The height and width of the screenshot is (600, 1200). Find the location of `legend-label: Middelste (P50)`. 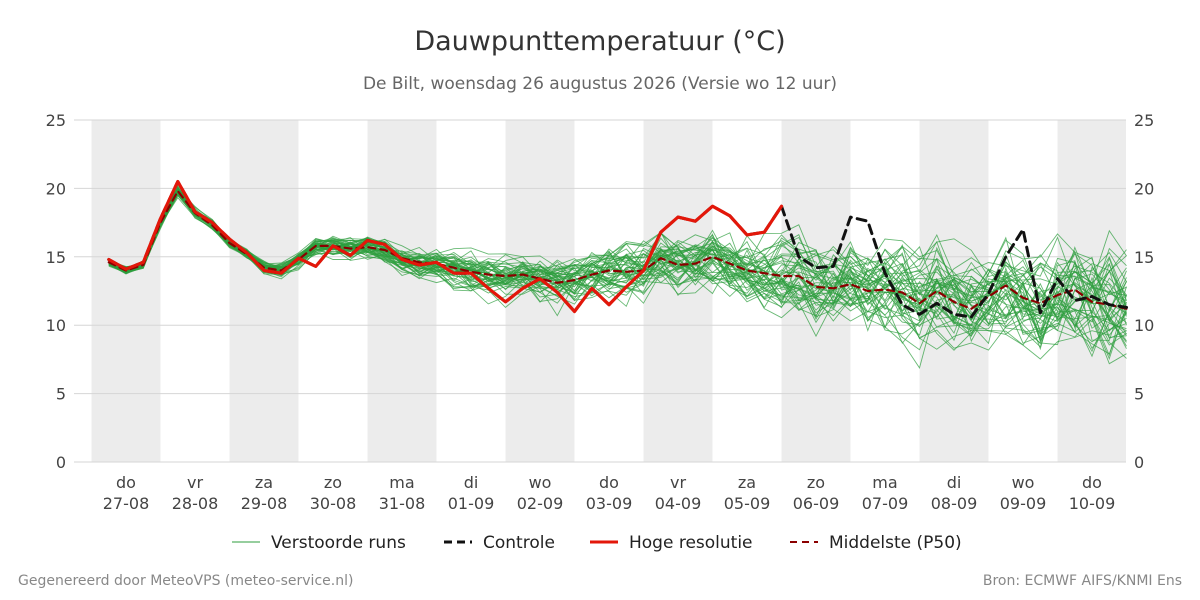

legend-label: Middelste (P50) is located at coordinates (895, 543).